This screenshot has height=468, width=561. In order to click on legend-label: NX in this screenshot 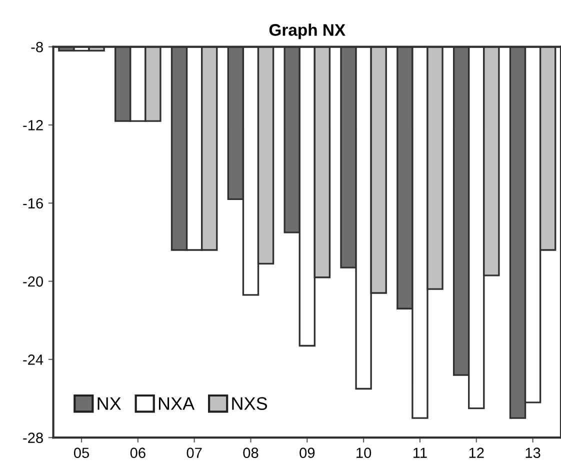, I will do `click(109, 403)`.